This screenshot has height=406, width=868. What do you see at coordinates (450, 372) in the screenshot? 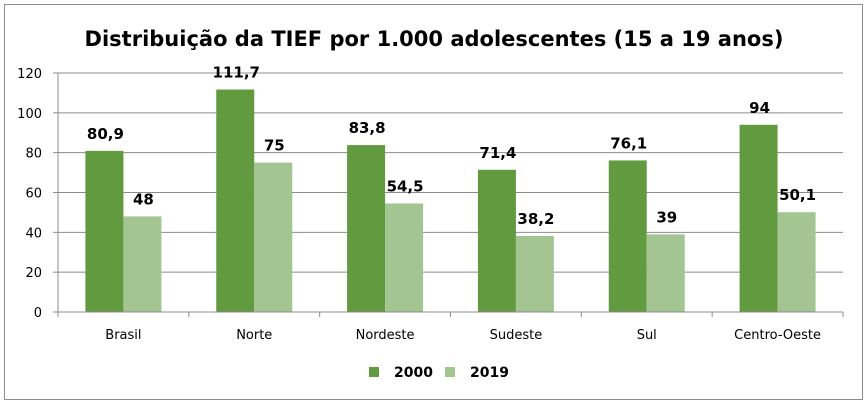
I see `legend-swatch-2019` at bounding box center [450, 372].